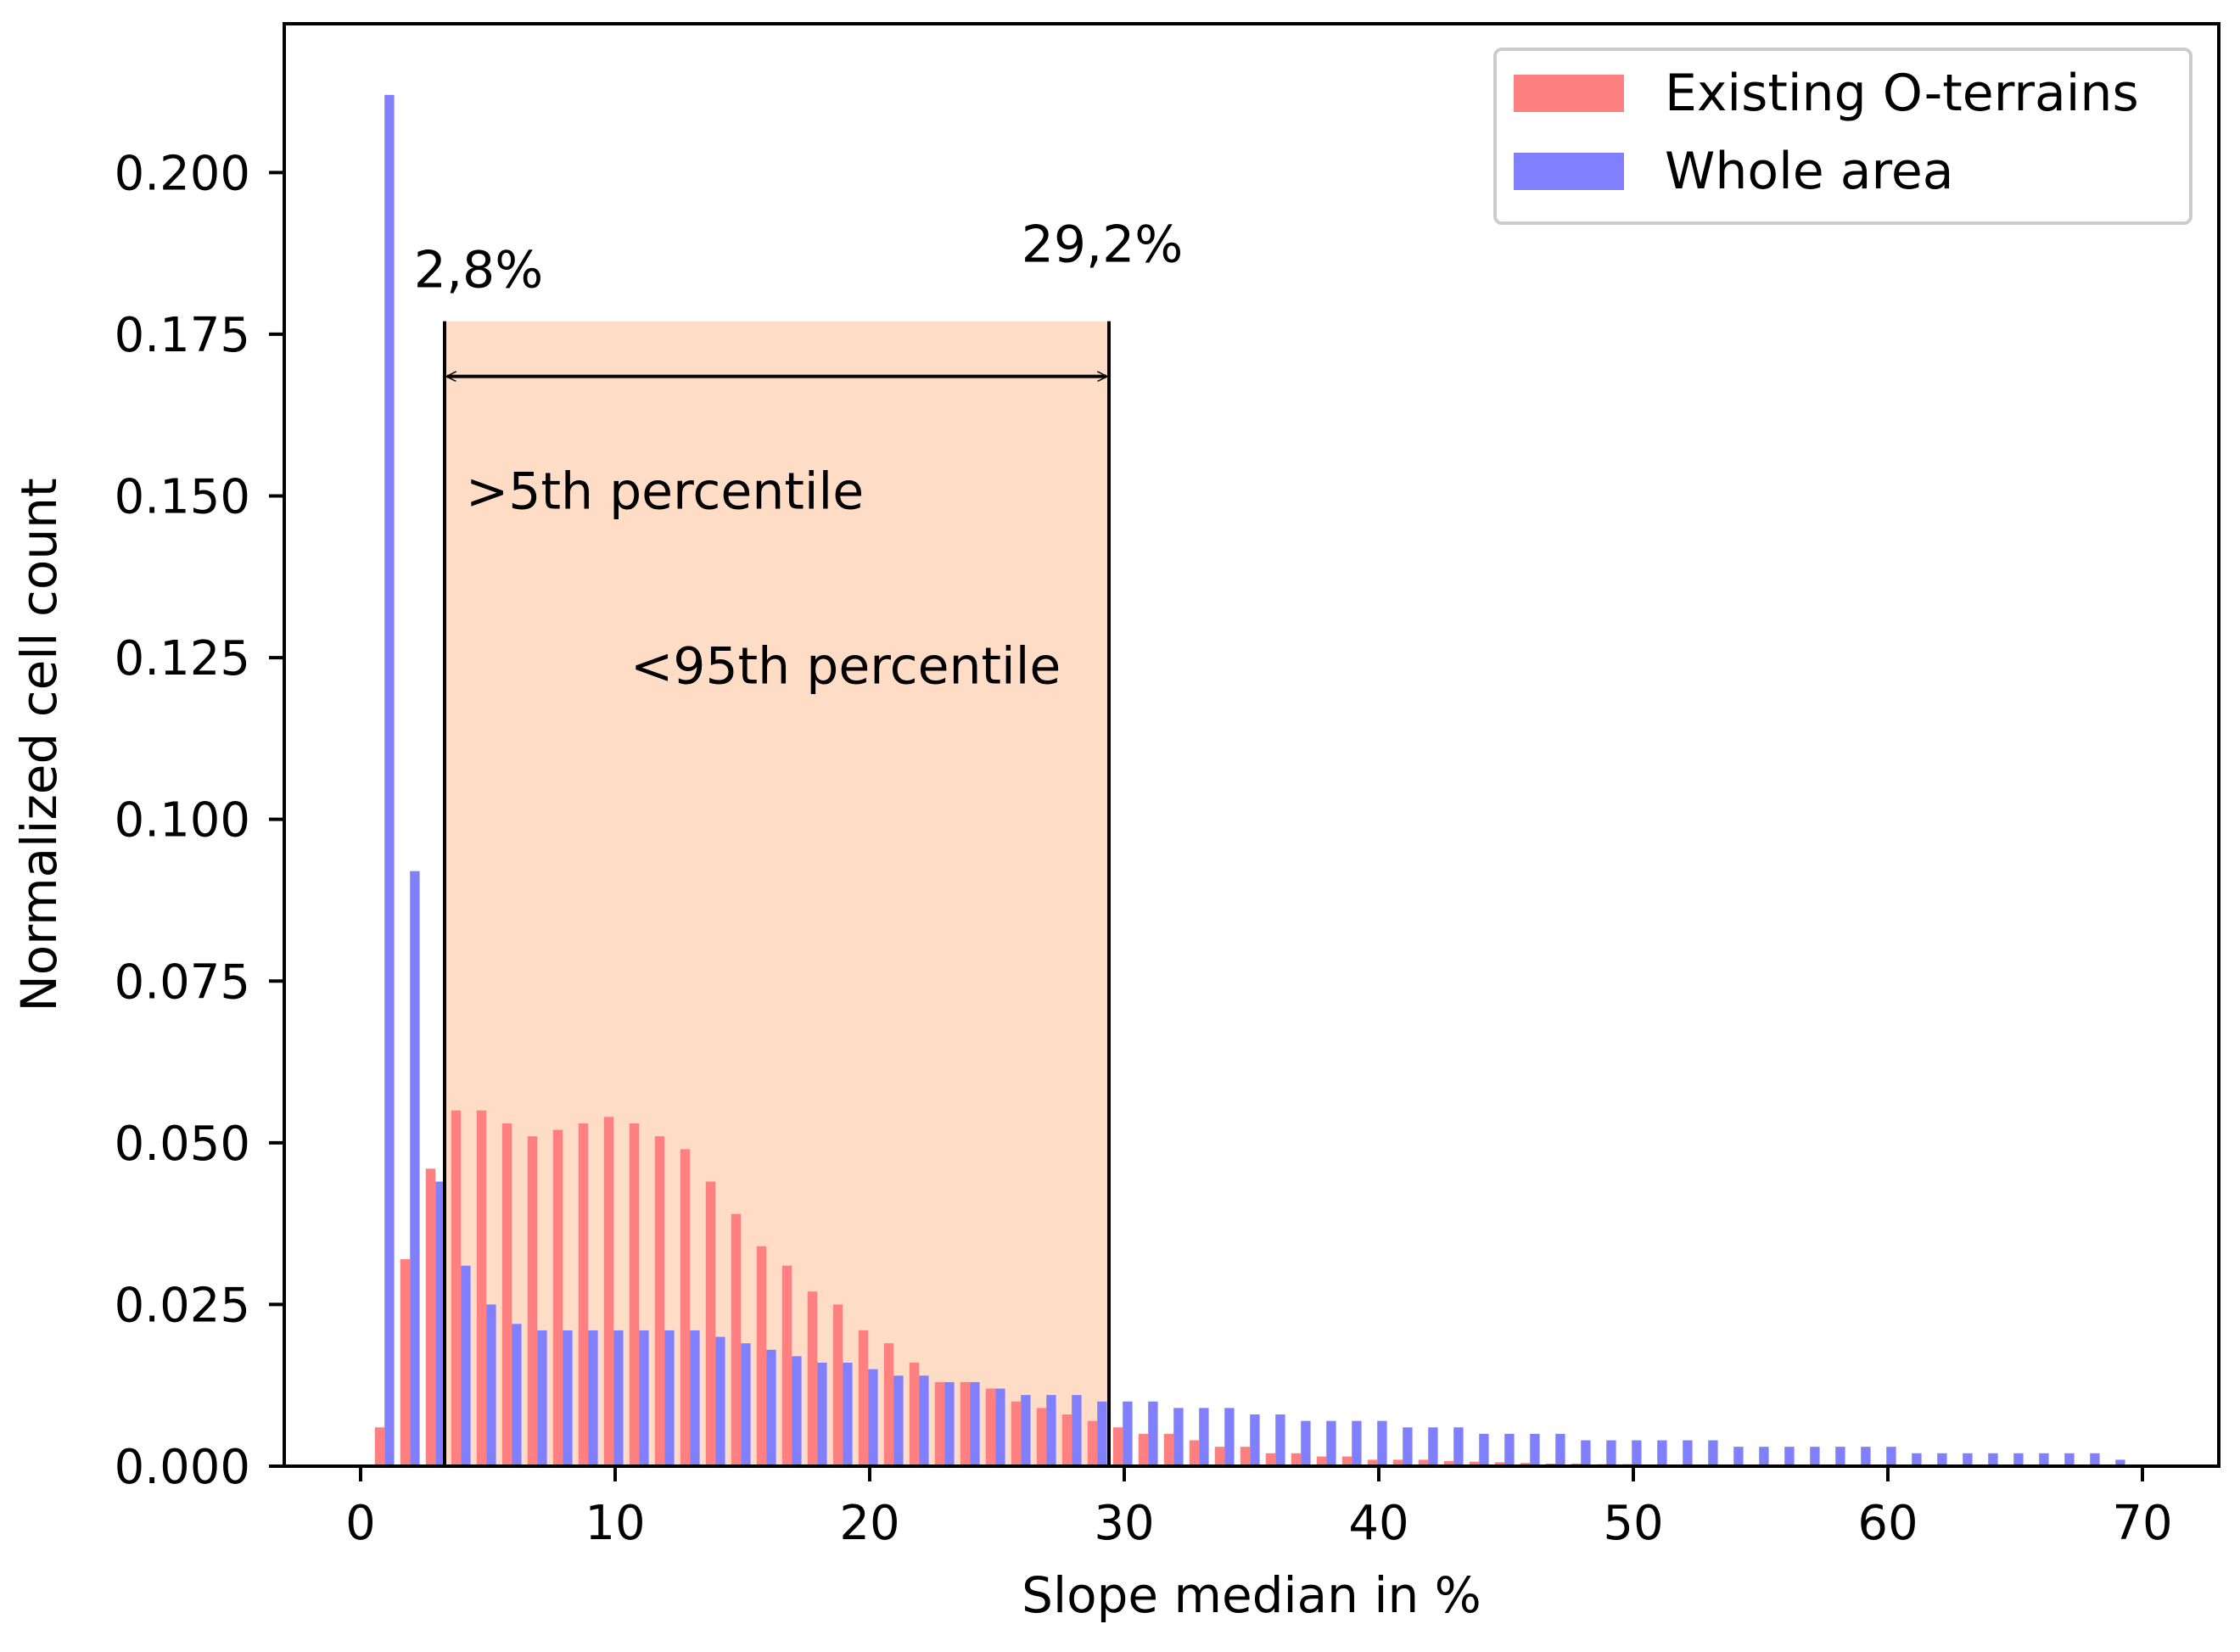 This screenshot has width=2240, height=1652. What do you see at coordinates (1378, 1524) in the screenshot?
I see `x-tick-label: 40` at bounding box center [1378, 1524].